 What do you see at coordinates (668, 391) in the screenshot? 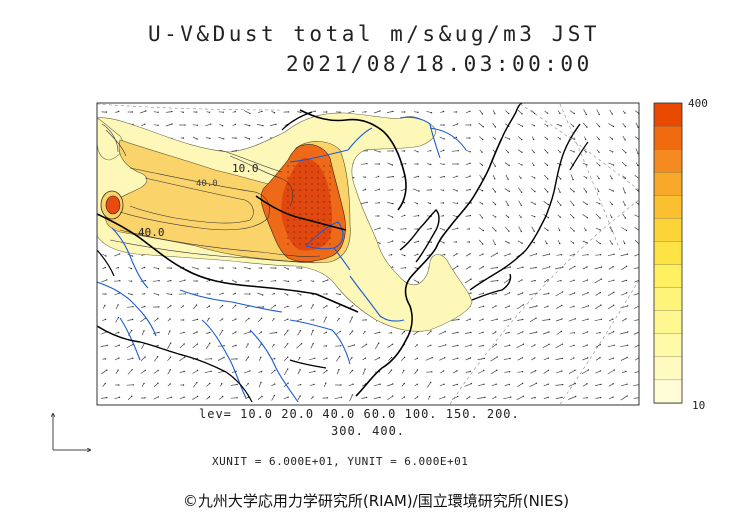
I see `colorbar-swatch` at bounding box center [668, 391].